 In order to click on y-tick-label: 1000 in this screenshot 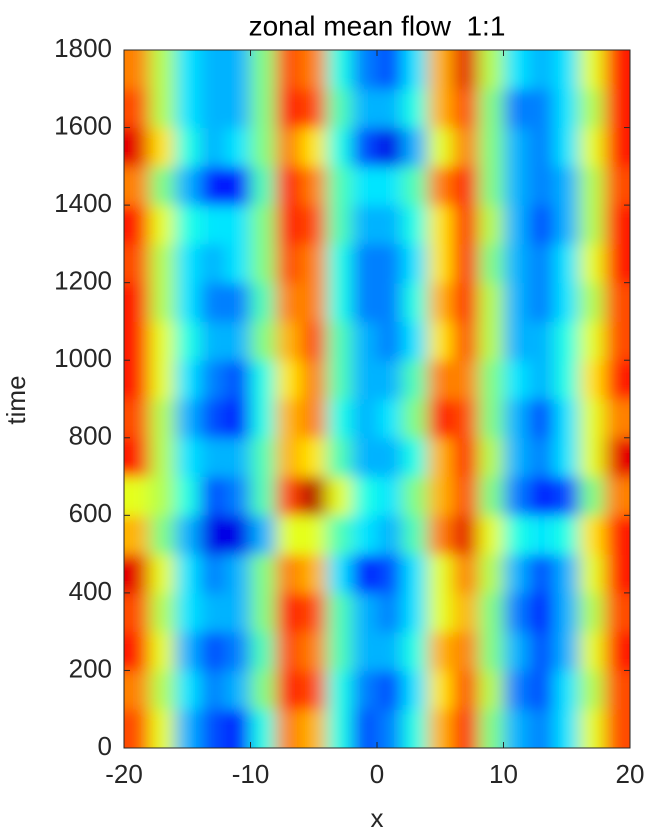, I will do `click(83, 358)`.